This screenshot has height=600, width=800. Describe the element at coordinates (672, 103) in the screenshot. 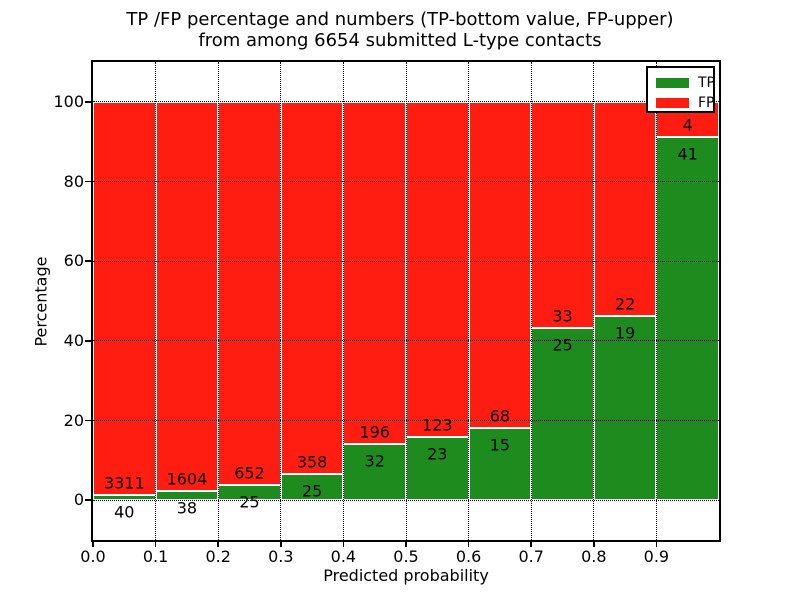

I see `legend-swatch-fp-icon` at that location.